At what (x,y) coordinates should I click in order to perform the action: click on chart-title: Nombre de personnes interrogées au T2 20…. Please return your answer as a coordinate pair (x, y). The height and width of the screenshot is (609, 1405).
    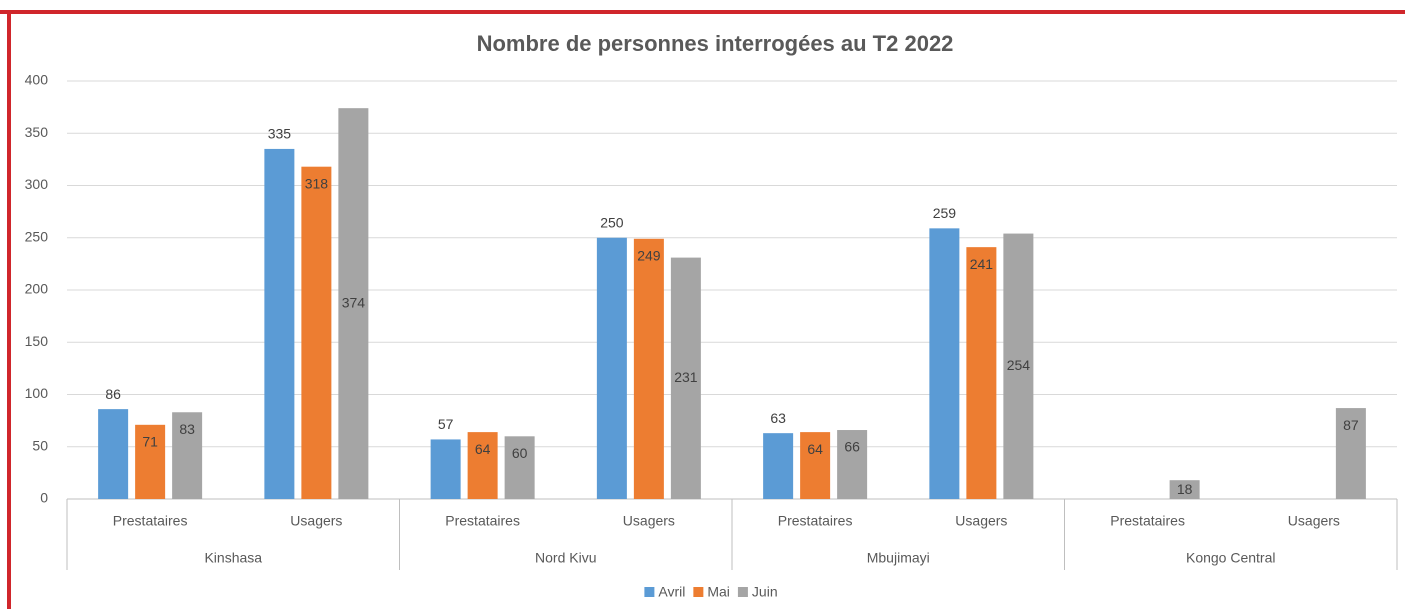
    Looking at the image, I should click on (715, 43).